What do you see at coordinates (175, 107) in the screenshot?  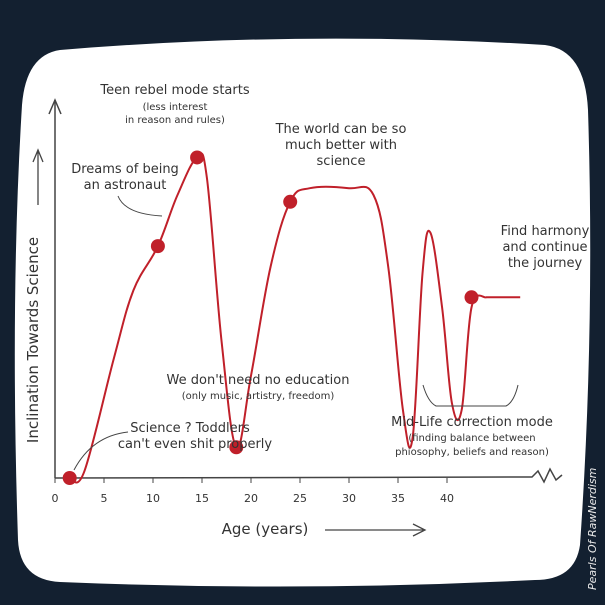 I see `teen-annotation-sub1: (less interest` at bounding box center [175, 107].